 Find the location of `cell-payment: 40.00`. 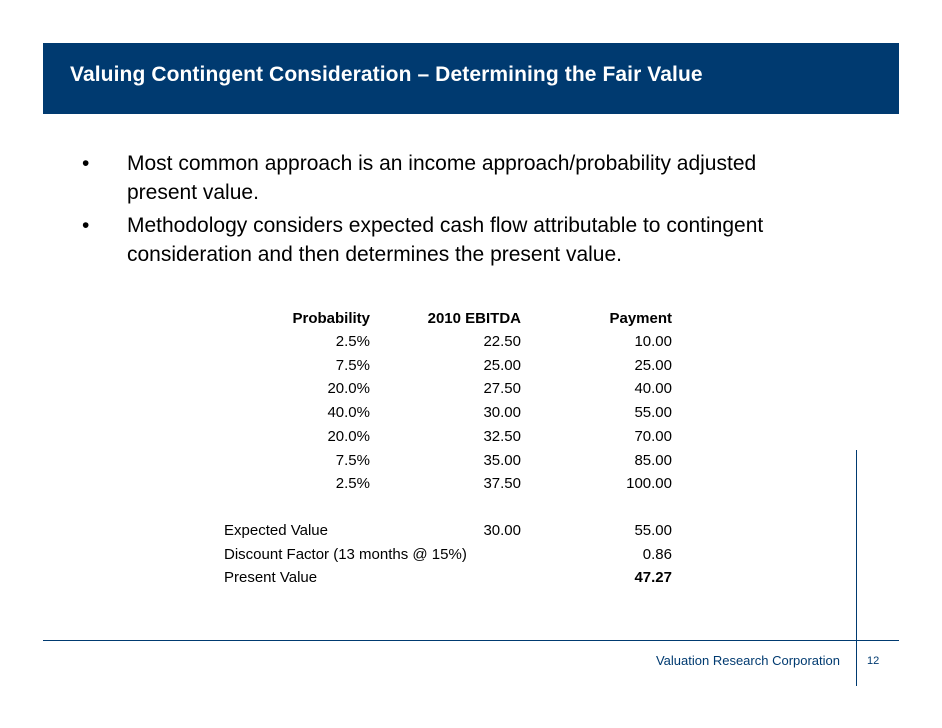

cell-payment: 40.00 is located at coordinates (653, 388).